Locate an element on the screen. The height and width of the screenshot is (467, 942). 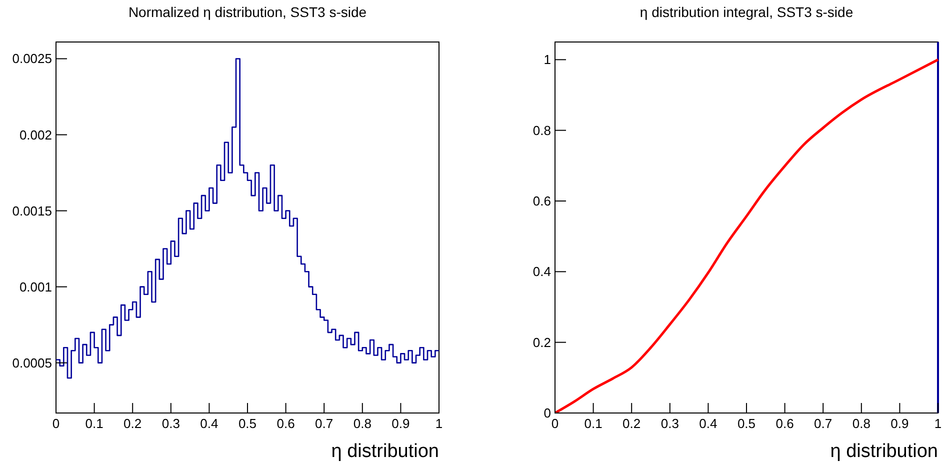
y-tick-label: 0.4 is located at coordinates (541, 272).